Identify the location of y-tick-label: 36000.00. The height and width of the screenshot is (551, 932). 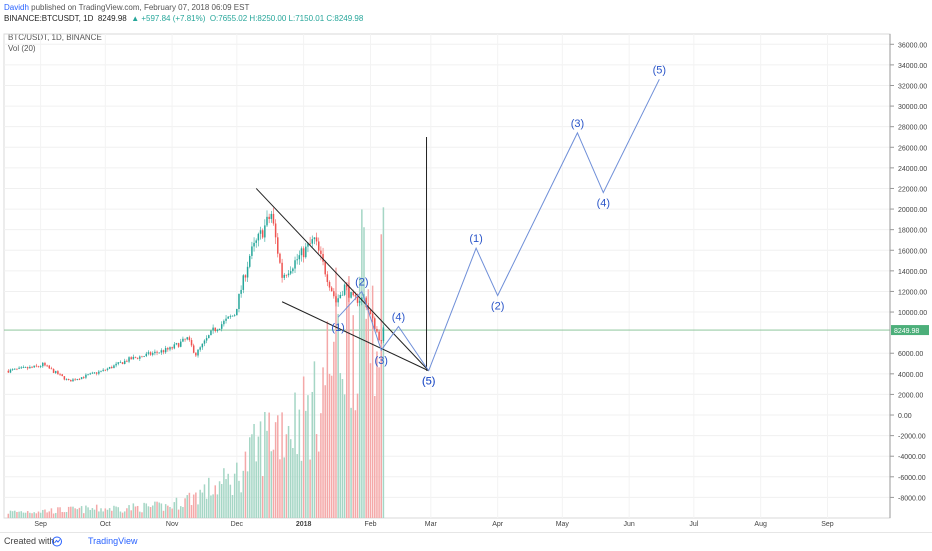
(912, 45).